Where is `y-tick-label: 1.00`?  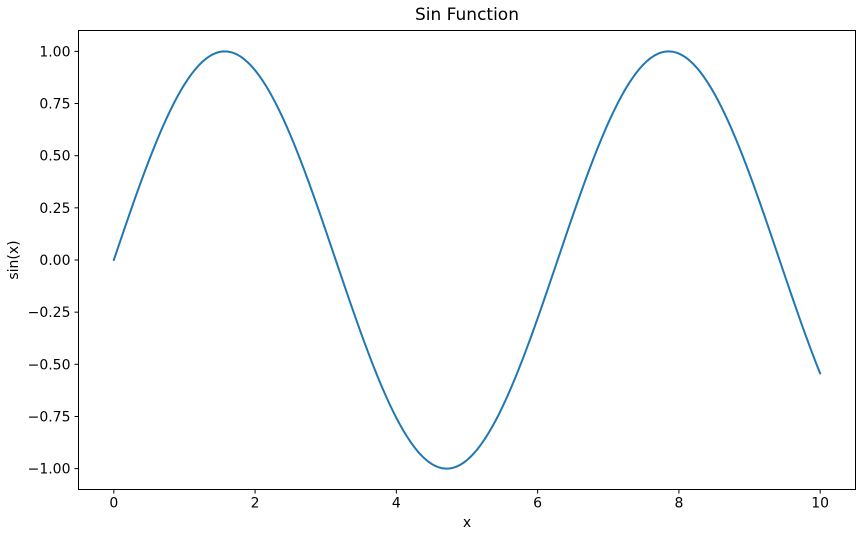
y-tick-label: 1.00 is located at coordinates (54, 52).